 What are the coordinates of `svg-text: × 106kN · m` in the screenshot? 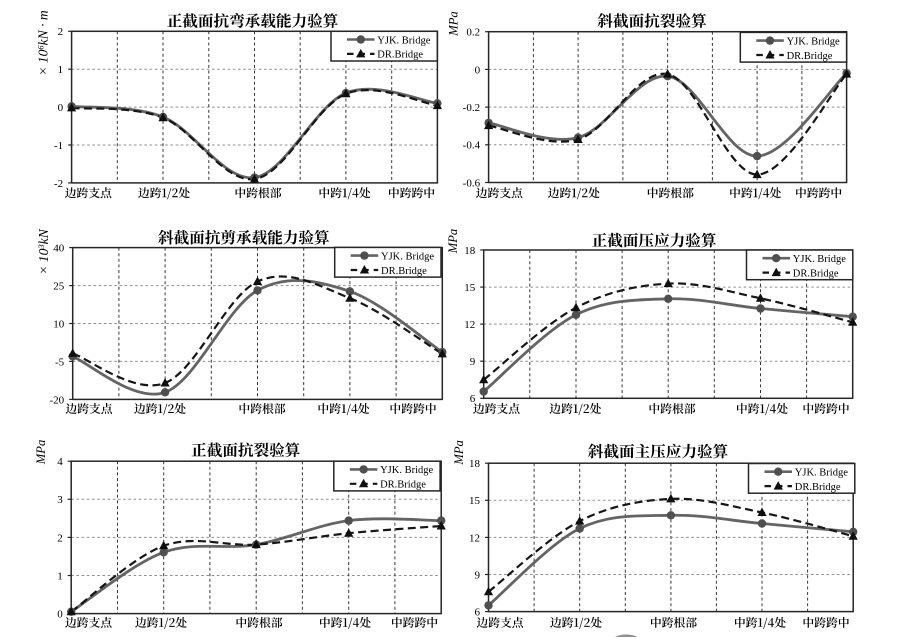 It's located at (42, 43).